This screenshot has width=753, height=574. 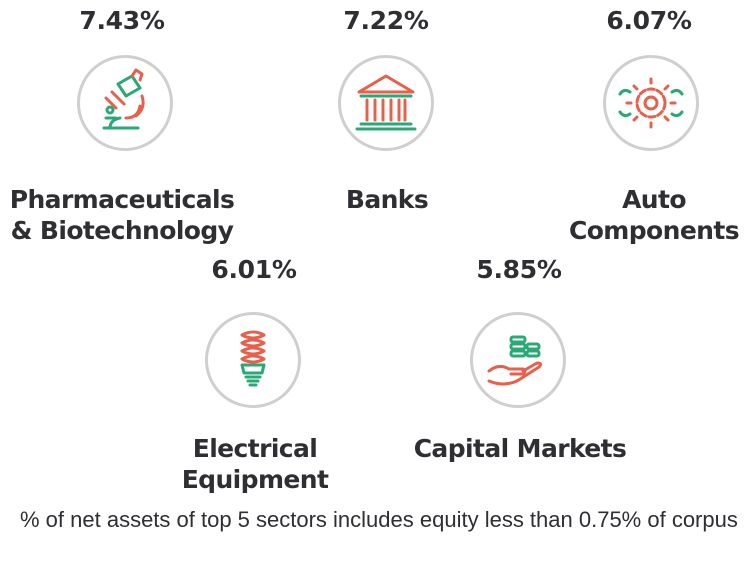 What do you see at coordinates (649, 20) in the screenshot?
I see `sector-percent: 6.07%` at bounding box center [649, 20].